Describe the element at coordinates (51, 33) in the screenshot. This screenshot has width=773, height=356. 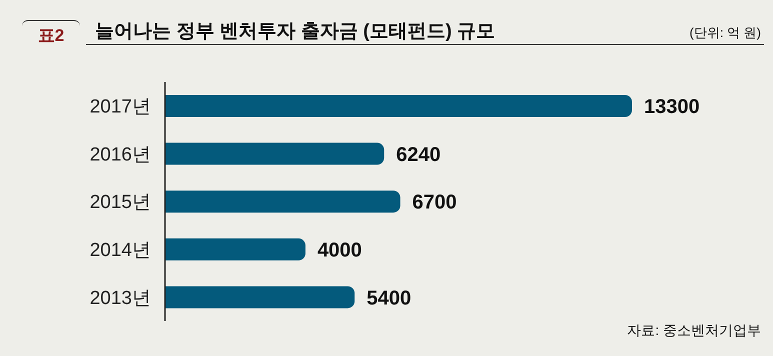
I see `text: 표2` at that location.